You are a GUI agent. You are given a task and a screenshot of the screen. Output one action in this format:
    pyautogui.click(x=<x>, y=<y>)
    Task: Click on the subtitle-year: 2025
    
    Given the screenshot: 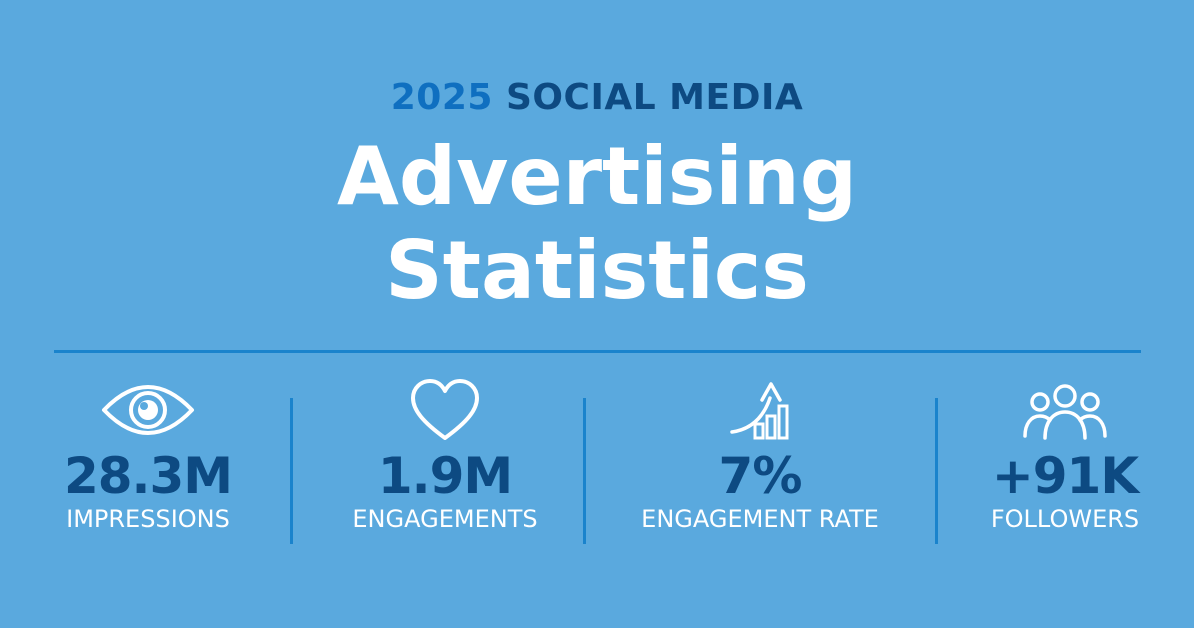 What is the action you would take?
    pyautogui.click(x=441, y=97)
    